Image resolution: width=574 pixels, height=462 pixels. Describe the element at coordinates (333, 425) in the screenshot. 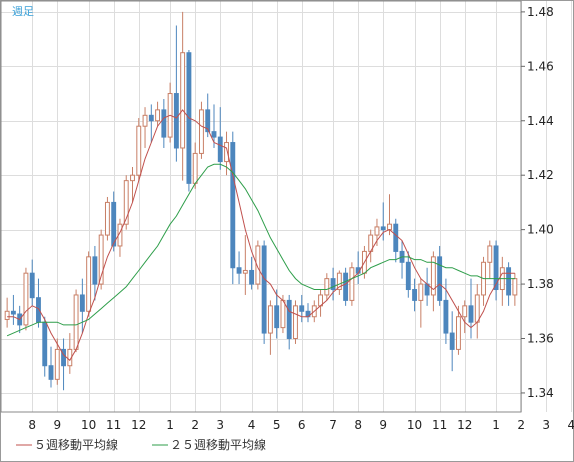

I see `x-tick-label: 7` at that location.